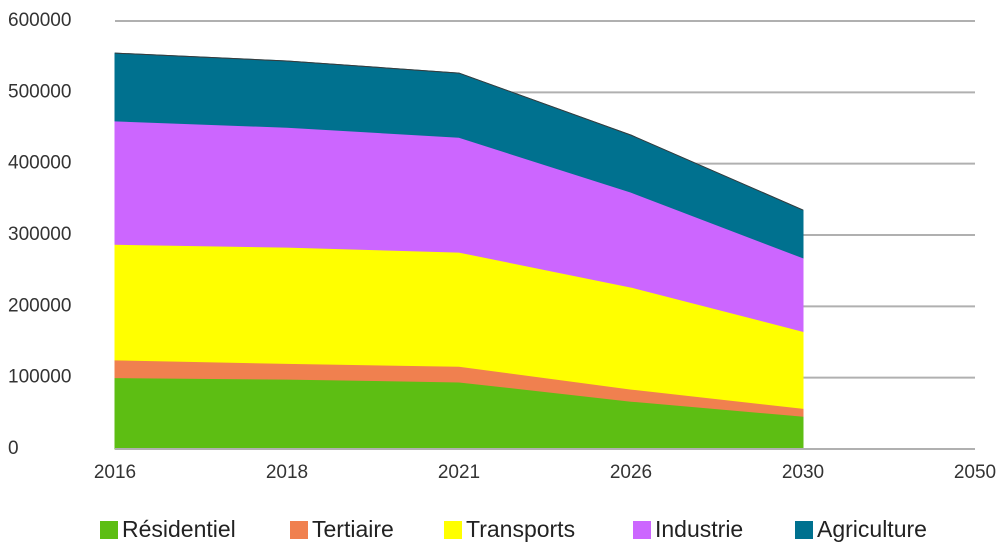 The width and height of the screenshot is (1005, 547). I want to click on x-tick-label: 2026, so click(631, 472).